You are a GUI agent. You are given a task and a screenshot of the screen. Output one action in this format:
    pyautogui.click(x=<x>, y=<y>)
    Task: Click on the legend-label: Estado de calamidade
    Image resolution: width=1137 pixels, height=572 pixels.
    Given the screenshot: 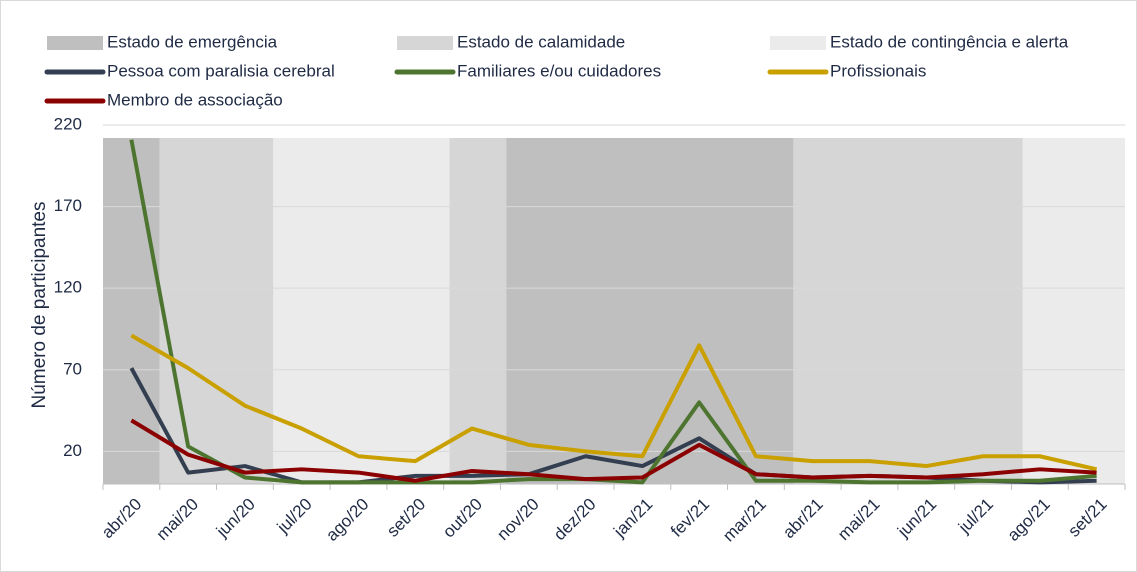 What is the action you would take?
    pyautogui.click(x=541, y=41)
    